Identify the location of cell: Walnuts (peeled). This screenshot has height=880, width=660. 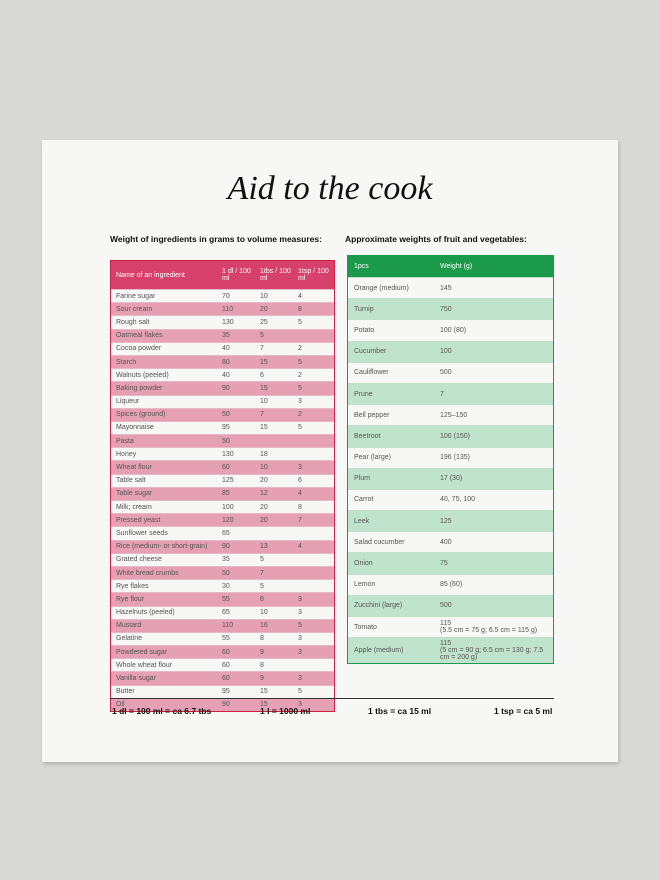
(142, 375).